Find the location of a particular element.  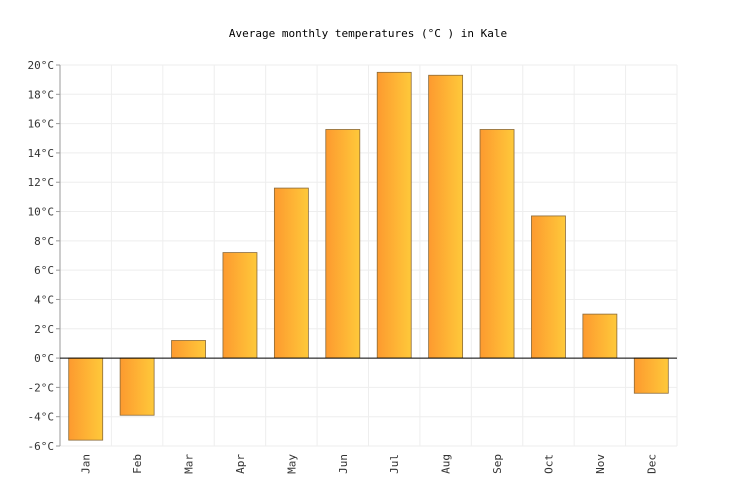

x-tick-label: Feb is located at coordinates (137, 464).